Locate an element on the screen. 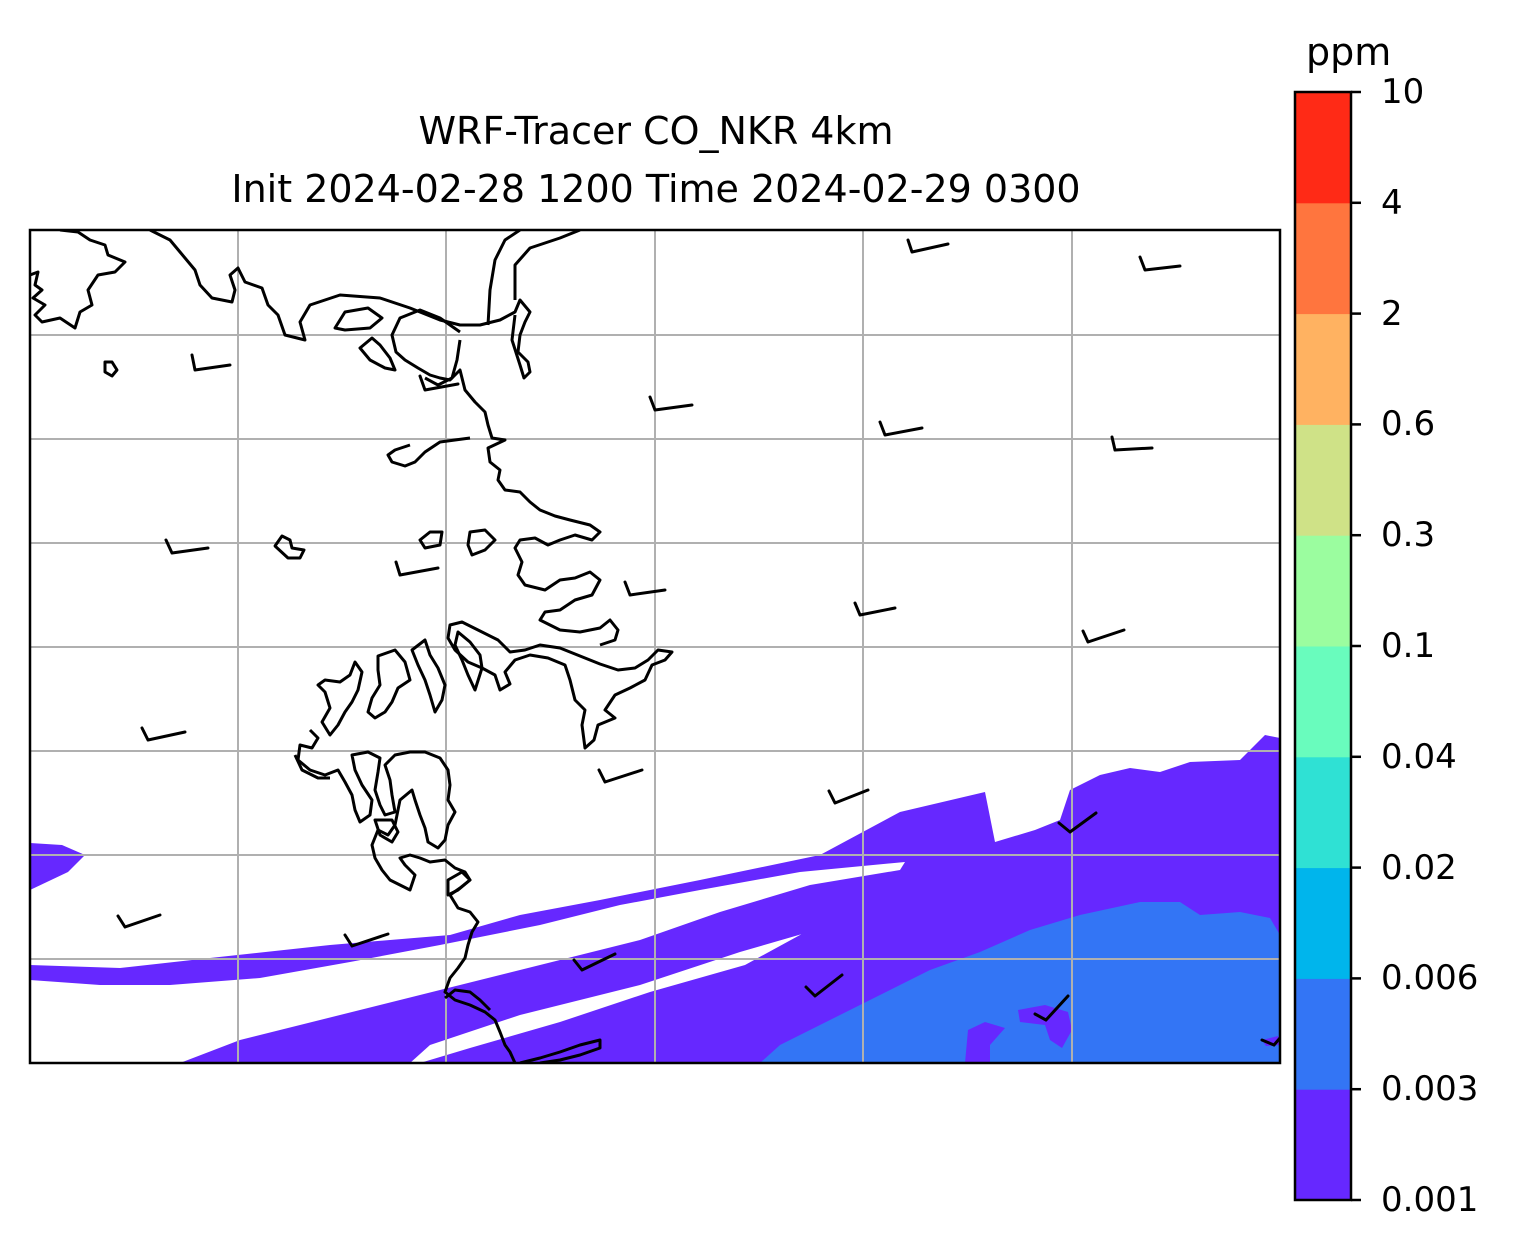  colorbar-tick-label: 0.001 is located at coordinates (1430, 1200).